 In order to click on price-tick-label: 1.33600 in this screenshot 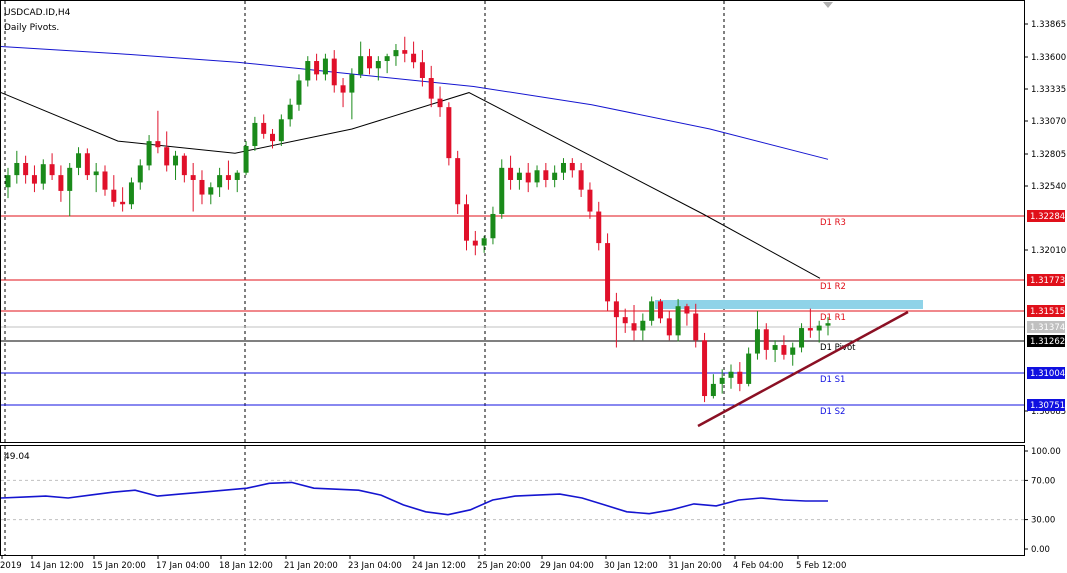, I will do `click(1048, 58)`.